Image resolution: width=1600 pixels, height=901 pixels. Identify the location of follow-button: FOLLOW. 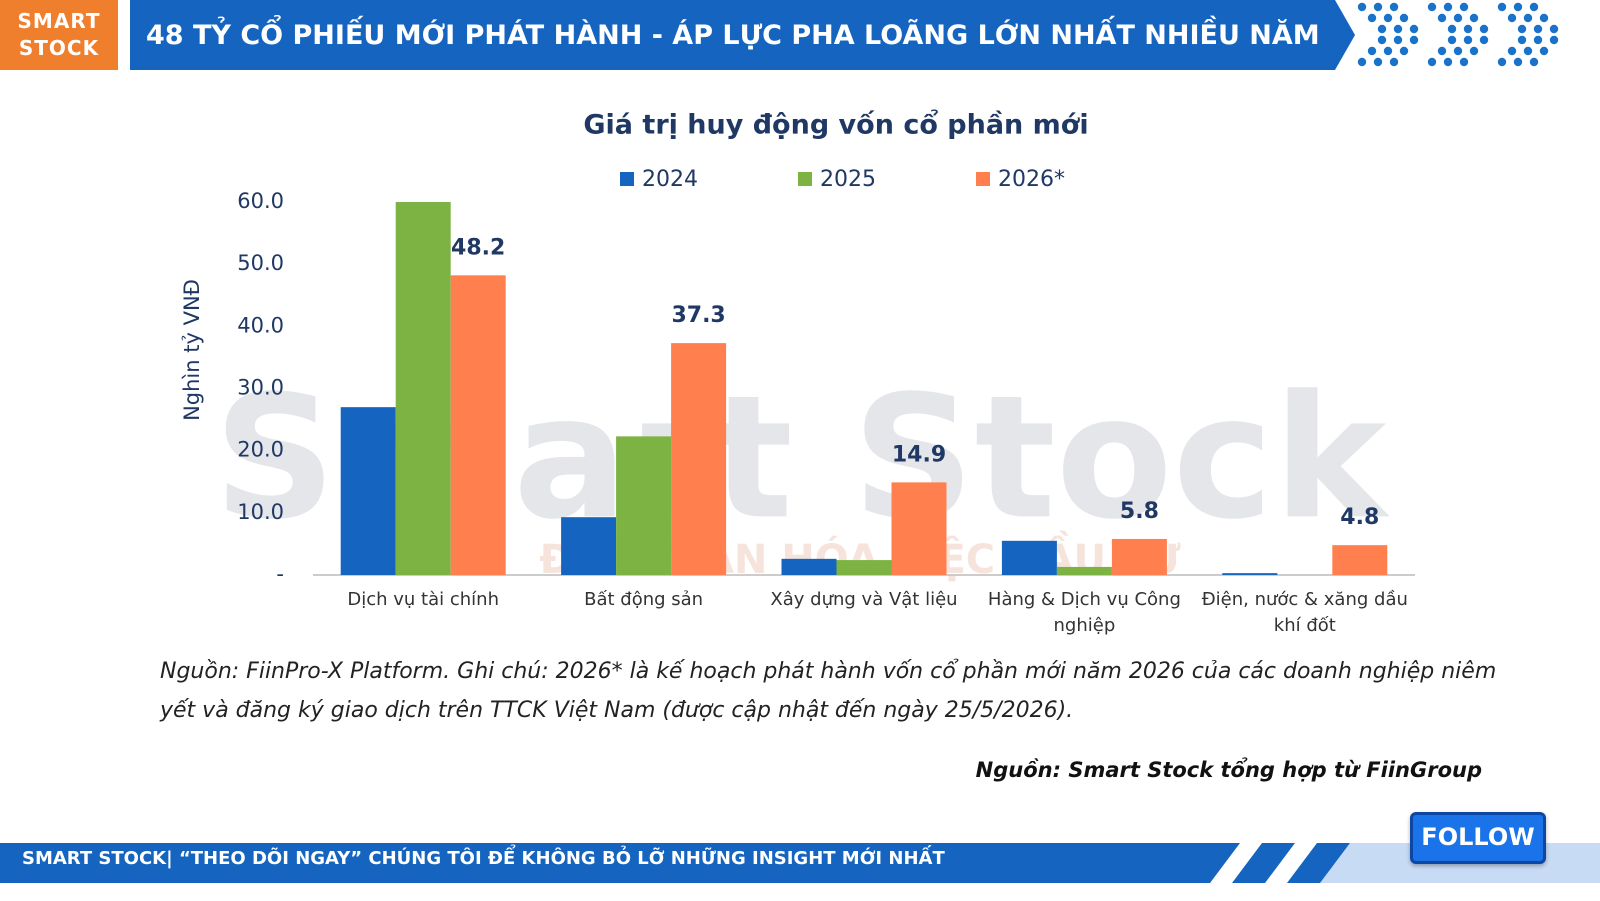
(1478, 838).